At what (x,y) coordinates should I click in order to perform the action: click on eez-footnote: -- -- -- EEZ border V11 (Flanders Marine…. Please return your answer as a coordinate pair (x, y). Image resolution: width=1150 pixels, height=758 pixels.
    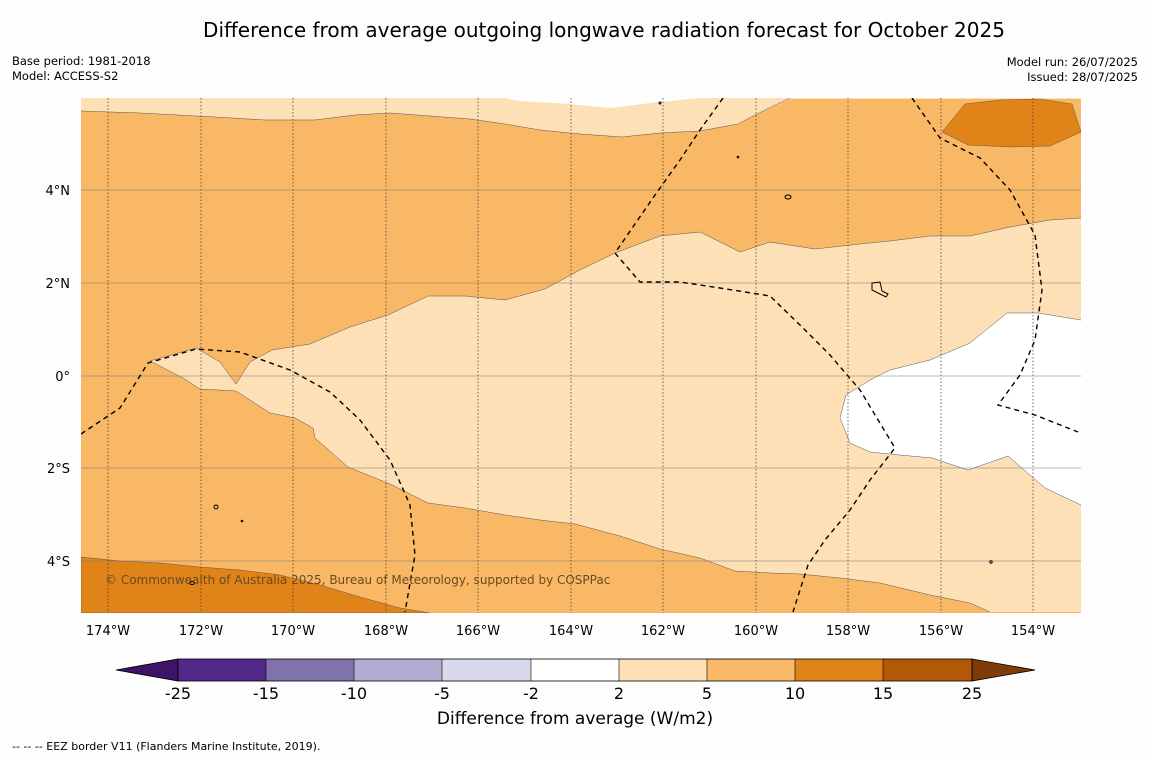
    Looking at the image, I should click on (166, 746).